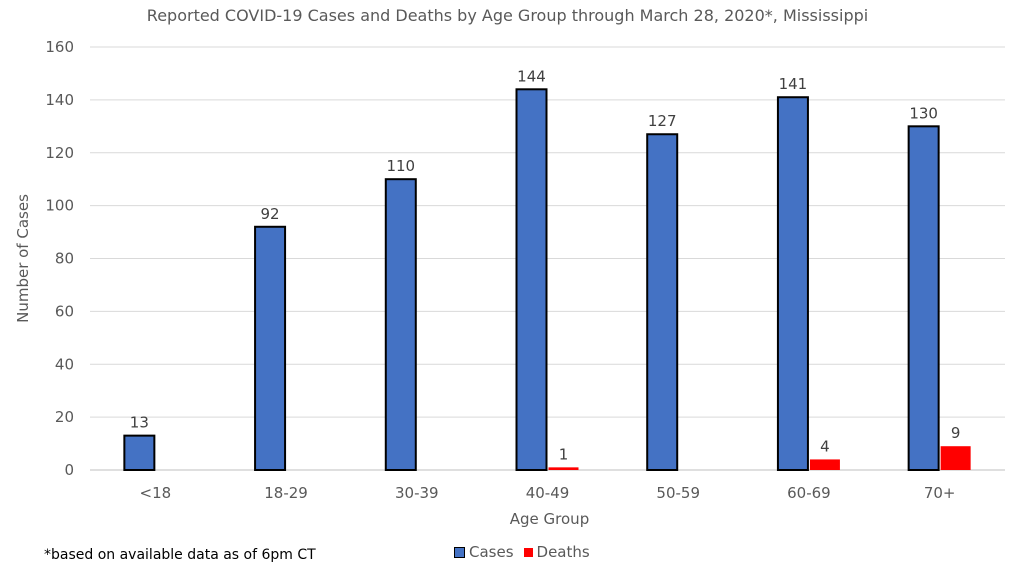  What do you see at coordinates (491, 552) in the screenshot?
I see `legend-label-cases: Cases` at bounding box center [491, 552].